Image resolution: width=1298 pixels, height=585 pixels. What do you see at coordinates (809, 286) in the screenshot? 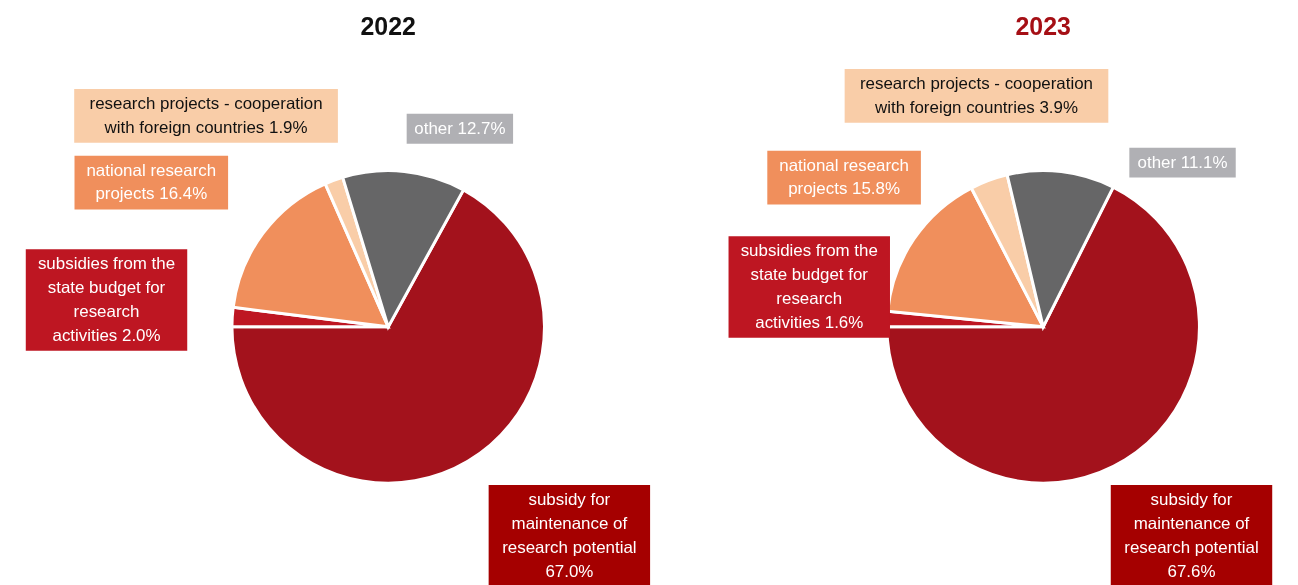
I see `slice-label: subsidies from the state budget for research activities 1.6%` at bounding box center [809, 286].